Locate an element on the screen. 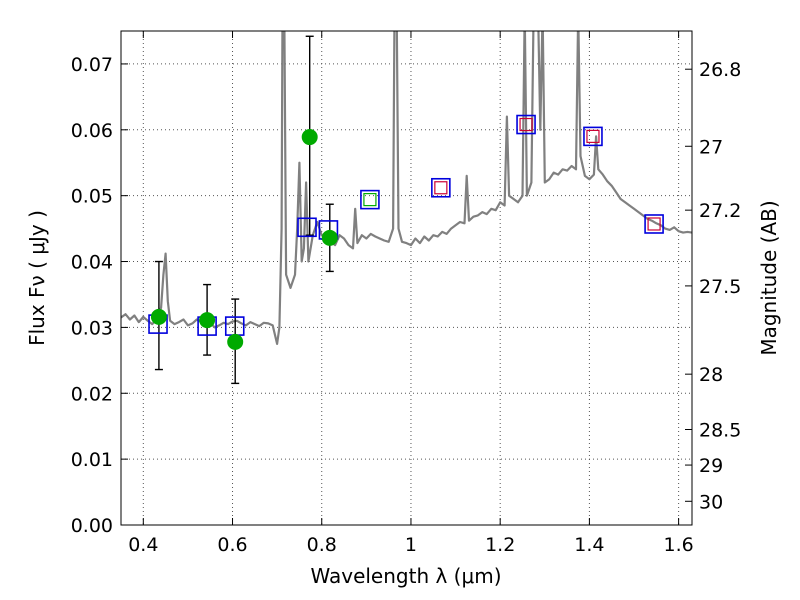 Image resolution: width=800 pixels, height=600 pixels. y2-tick-label: 27.5 is located at coordinates (720, 287).